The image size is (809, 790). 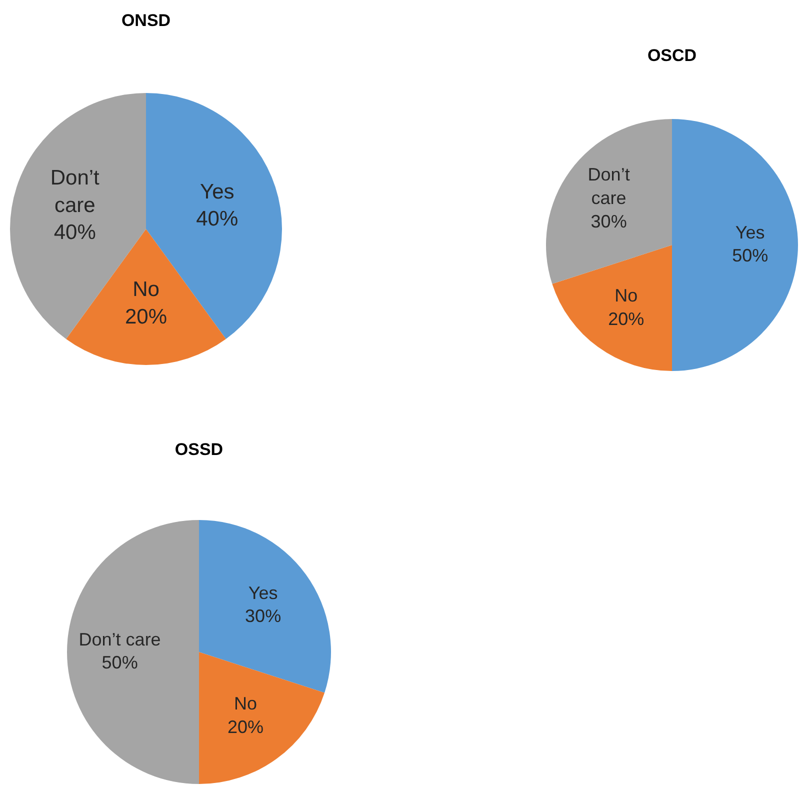 What do you see at coordinates (199, 449) in the screenshot?
I see `chart-title: OSSD` at bounding box center [199, 449].